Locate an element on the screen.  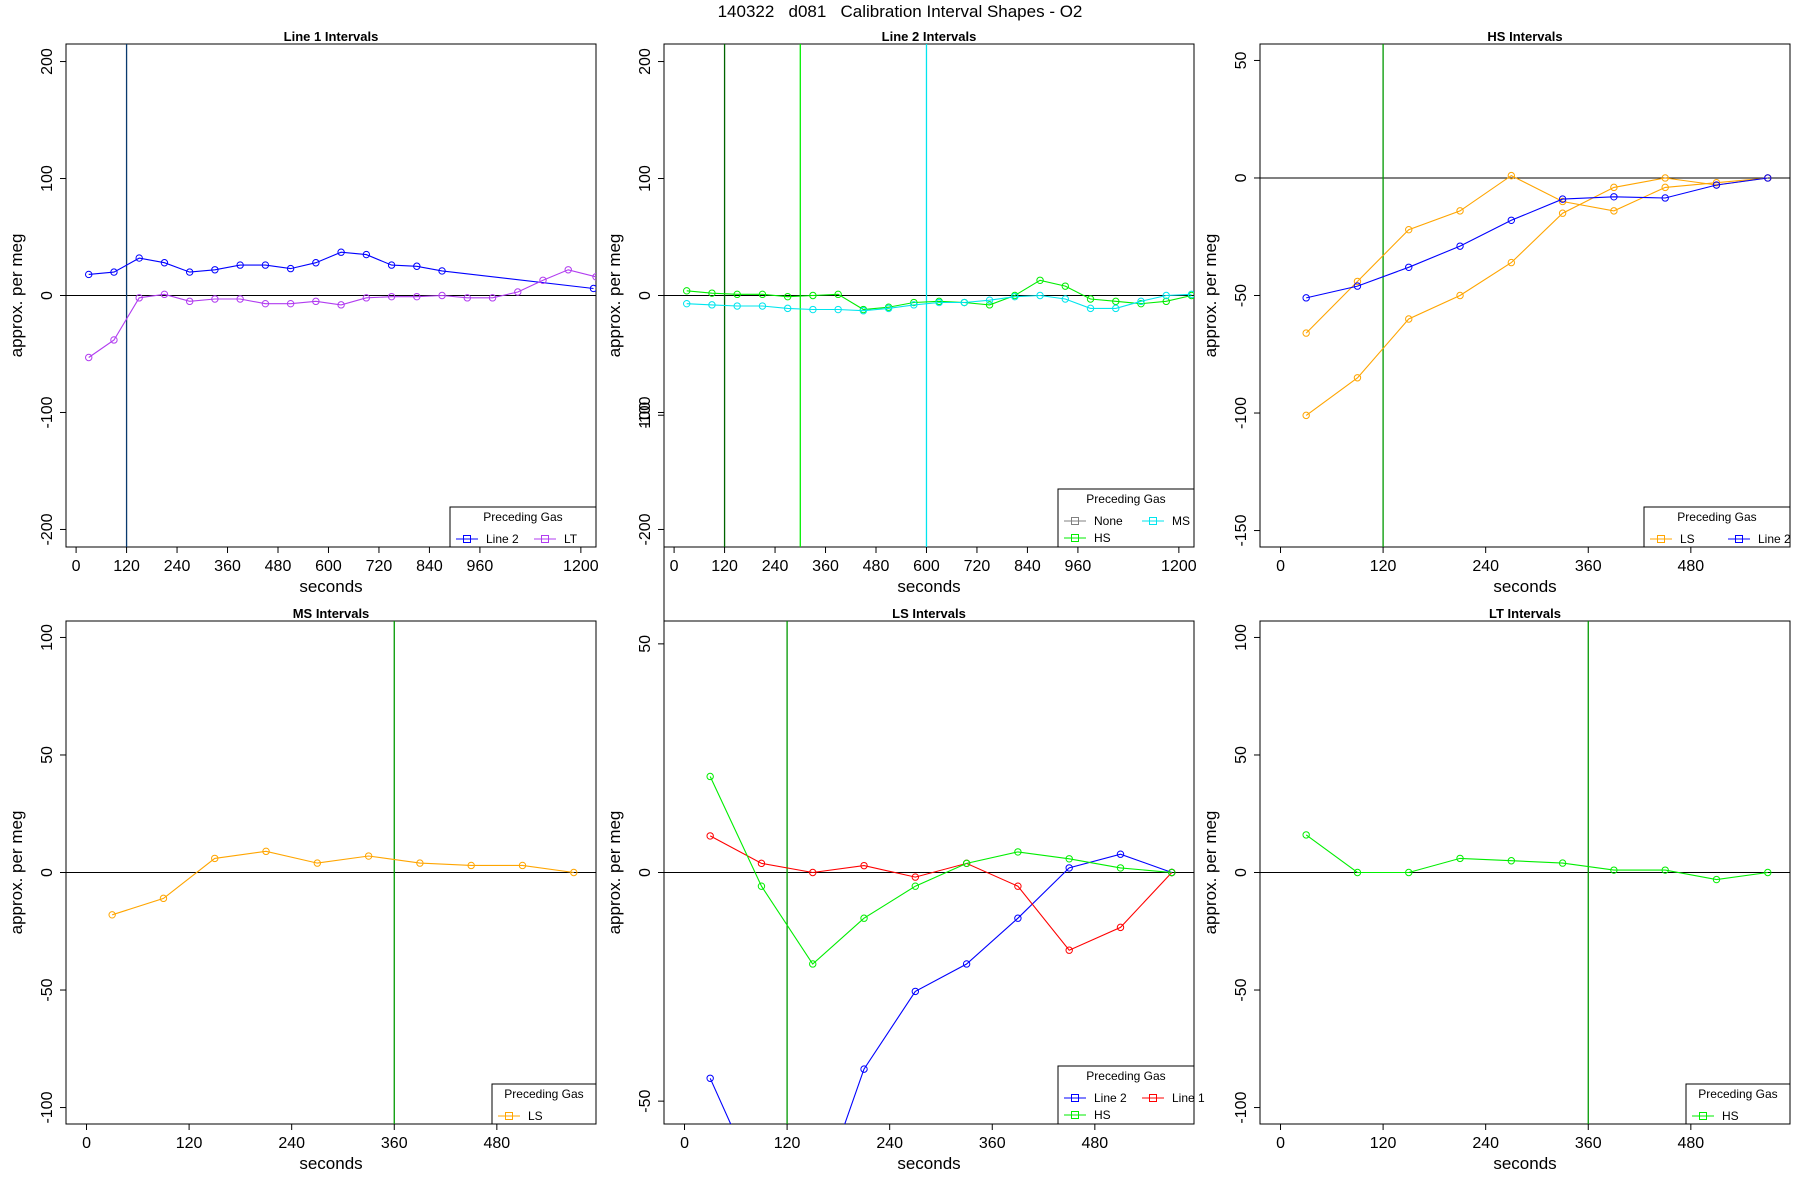
y-axis-label: approx. per meg is located at coordinates (16, 296).